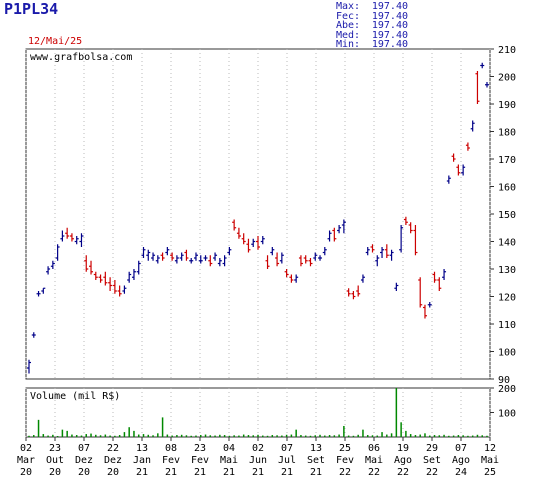  Describe the element at coordinates (84, 460) in the screenshot. I see `x-tick-label: Dez` at that location.